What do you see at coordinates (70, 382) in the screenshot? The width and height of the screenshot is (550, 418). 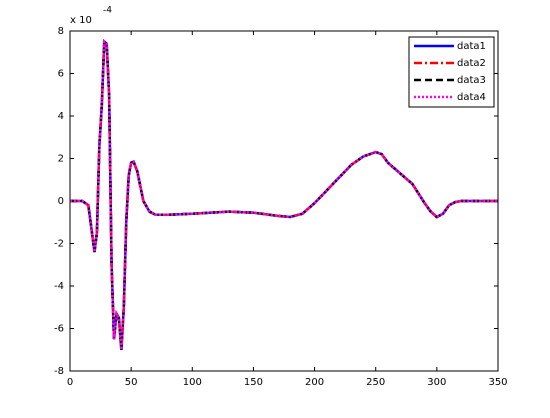 I see `x-tick-label: 0` at bounding box center [70, 382].